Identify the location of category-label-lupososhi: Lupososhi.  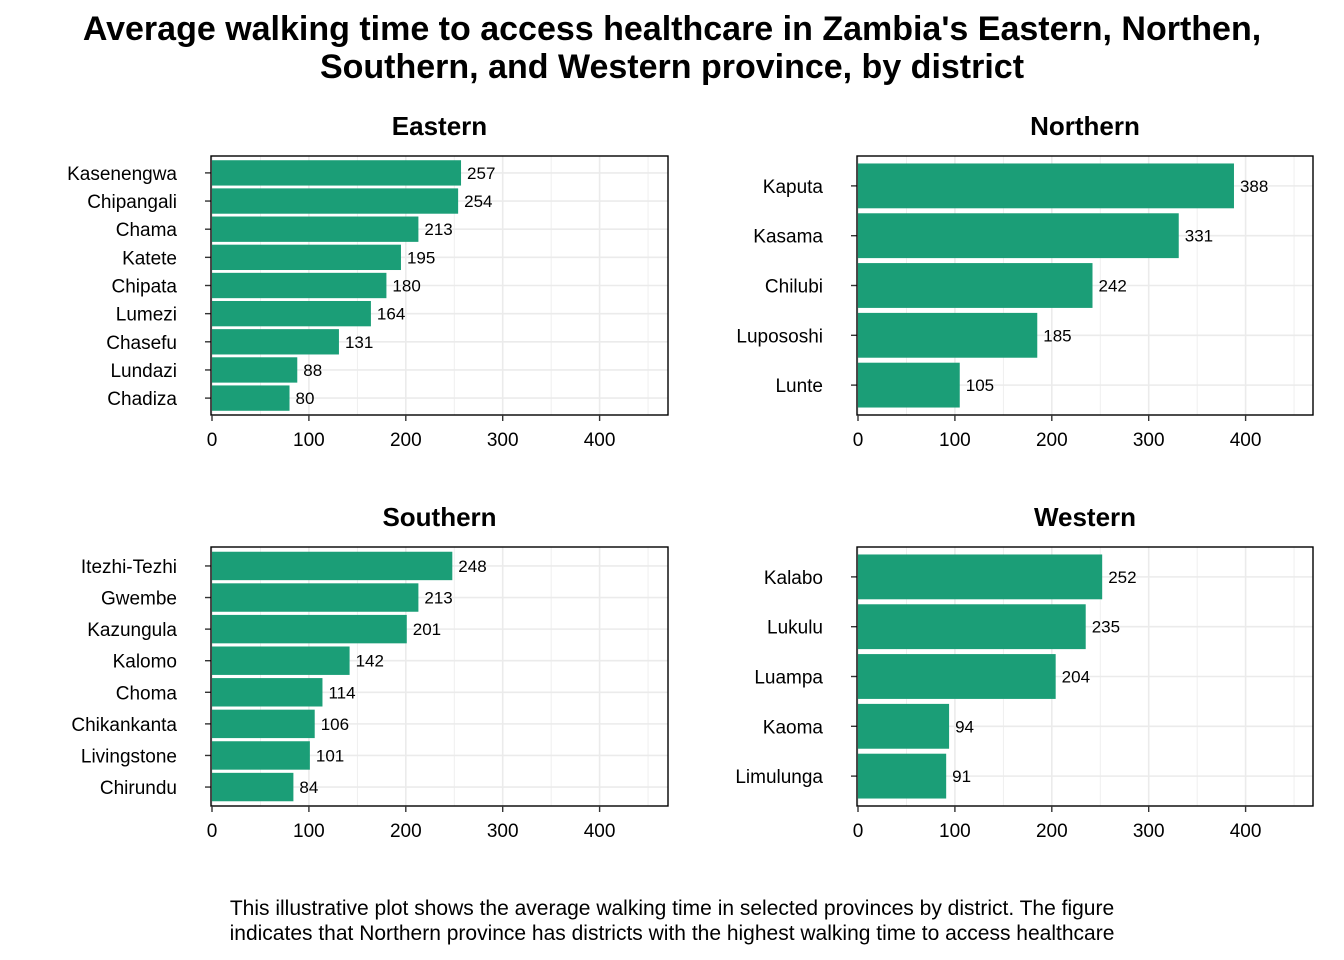
(779, 336).